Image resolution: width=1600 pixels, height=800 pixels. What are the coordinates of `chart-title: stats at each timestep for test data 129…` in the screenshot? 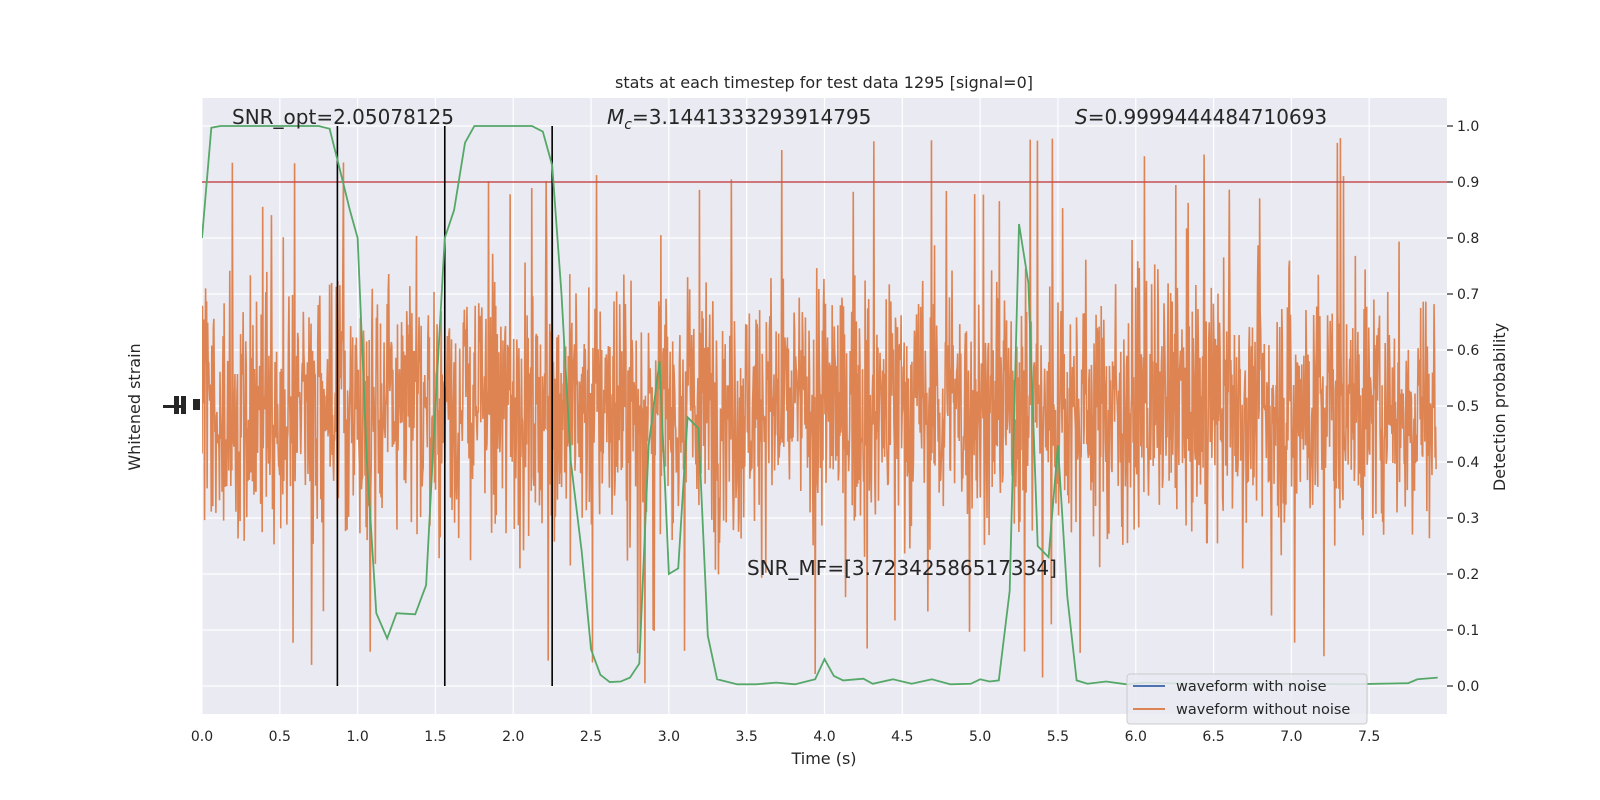 It's located at (824, 82).